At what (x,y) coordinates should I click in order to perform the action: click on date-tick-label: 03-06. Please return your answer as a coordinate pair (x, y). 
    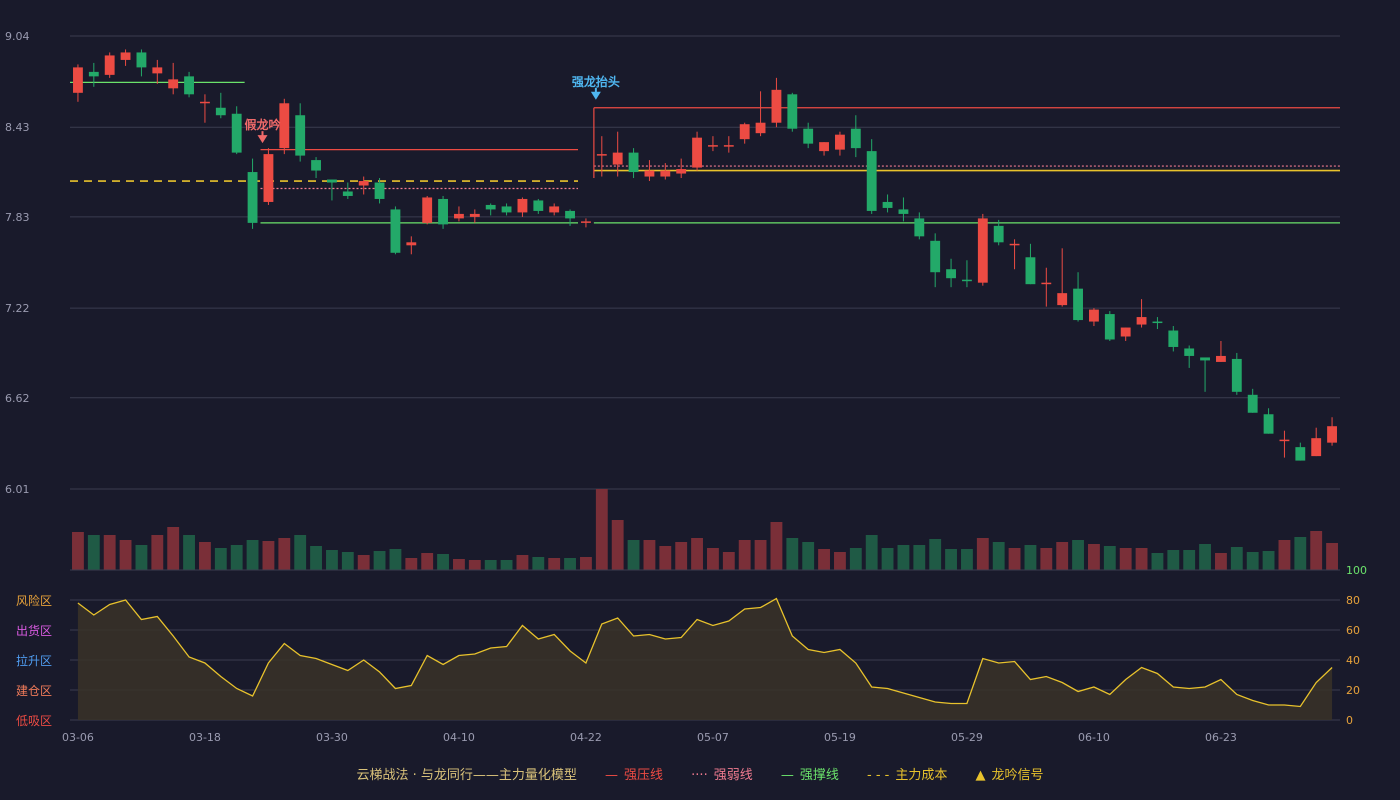
    Looking at the image, I should click on (78, 737).